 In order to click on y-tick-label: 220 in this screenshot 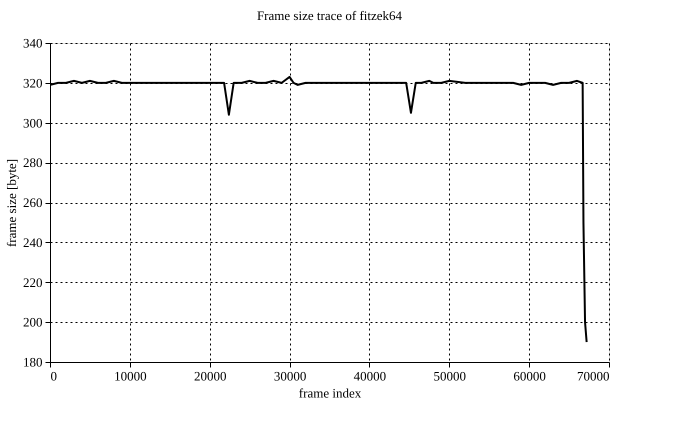, I will do `click(32, 282)`.